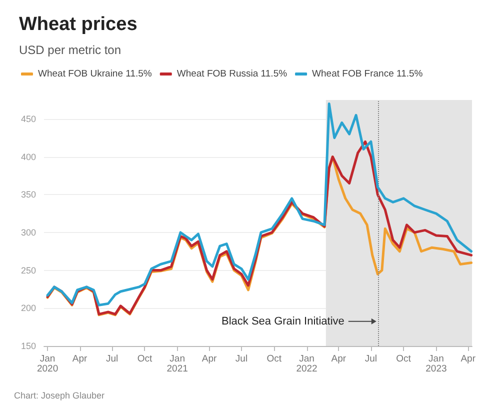 The height and width of the screenshot is (414, 488). I want to click on x-tick-label: Jan 2021, so click(177, 364).